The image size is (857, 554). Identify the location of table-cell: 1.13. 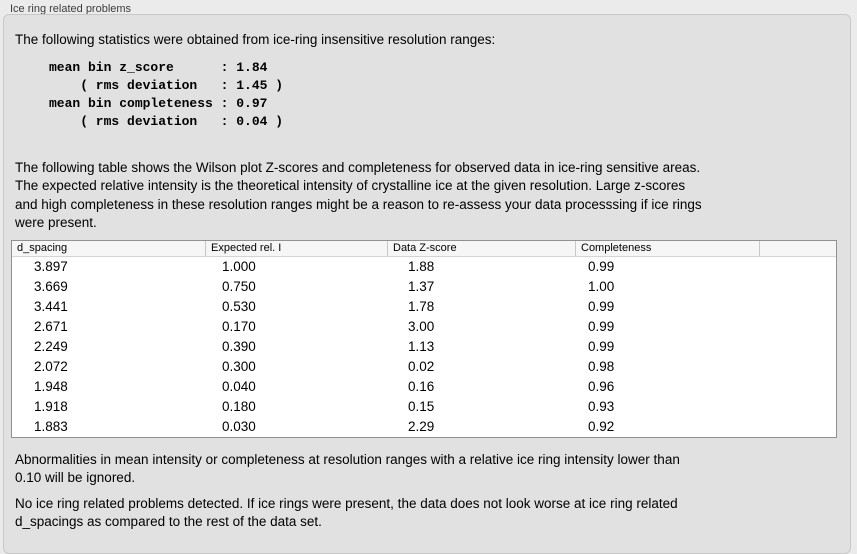
(421, 346).